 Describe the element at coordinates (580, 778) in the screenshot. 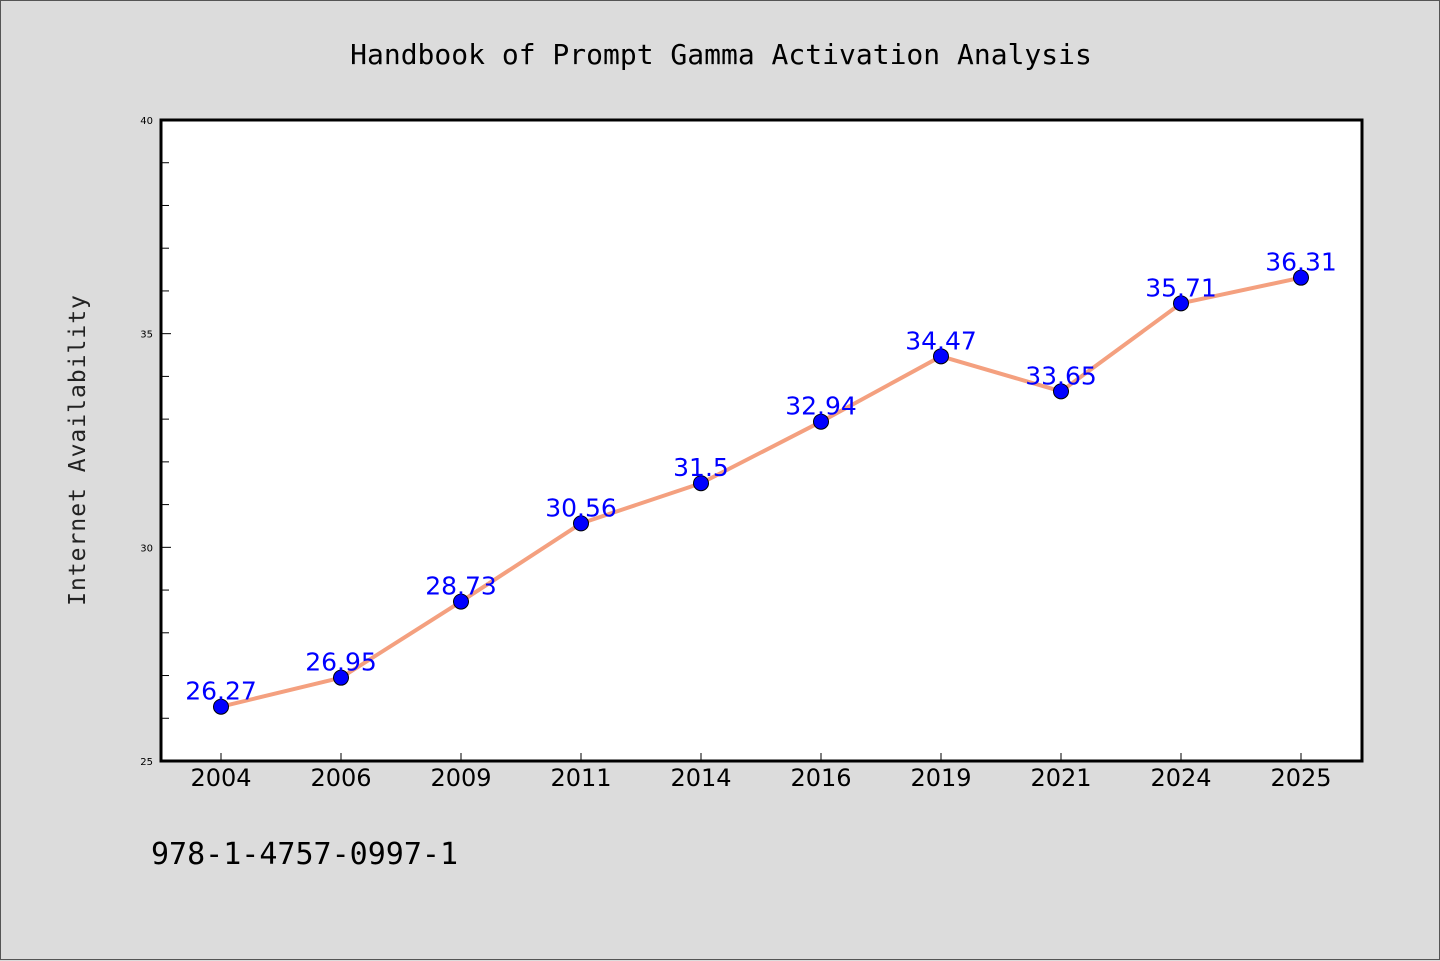

I see `x-tick-label: 2011` at that location.